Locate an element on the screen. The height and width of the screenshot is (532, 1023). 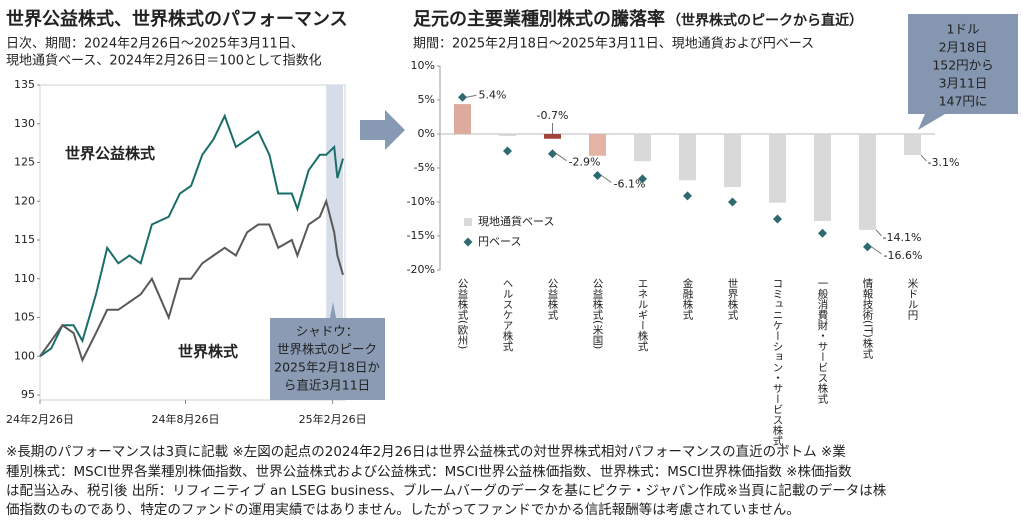
value-label: -3.1% is located at coordinates (944, 162).